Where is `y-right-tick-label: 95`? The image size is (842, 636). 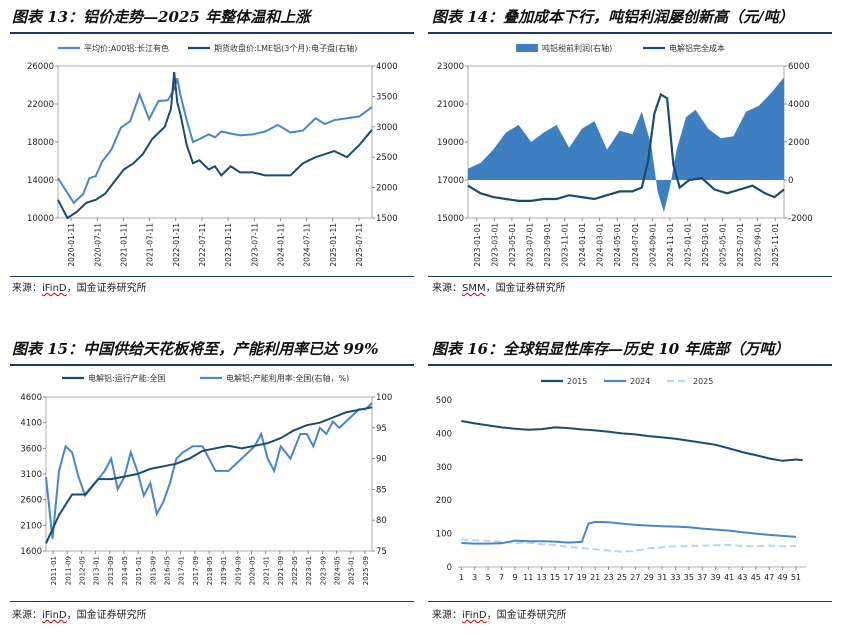
y-right-tick-label: 95 is located at coordinates (381, 429).